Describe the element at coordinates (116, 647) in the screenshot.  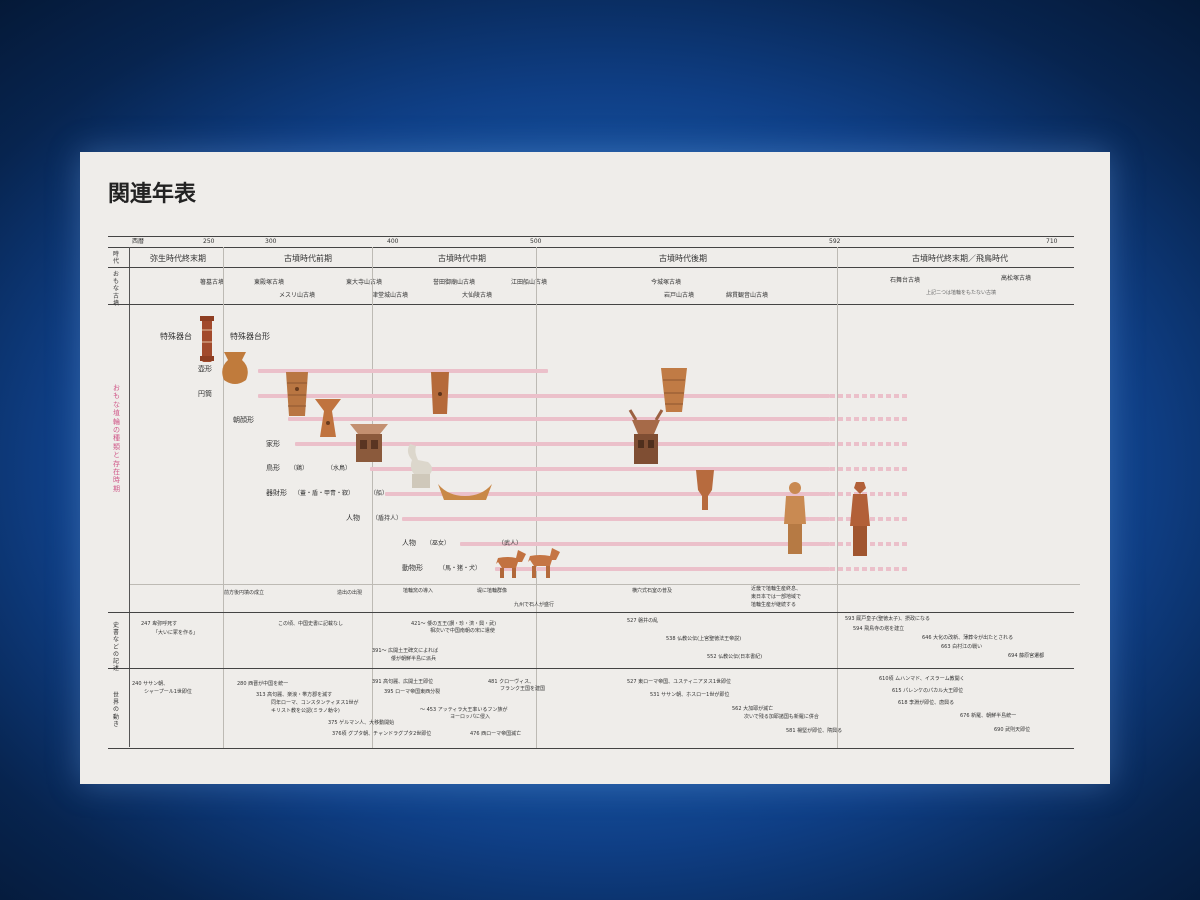
I see `history-row-label: 史書などの記述` at that location.